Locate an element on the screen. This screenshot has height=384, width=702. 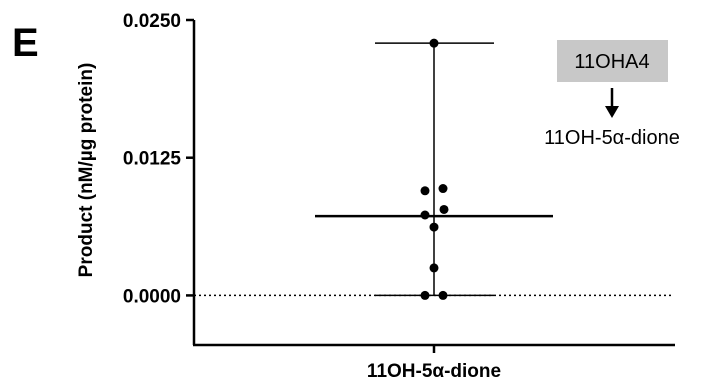
y-tick-label: 0.0000 is located at coordinates (152, 296).